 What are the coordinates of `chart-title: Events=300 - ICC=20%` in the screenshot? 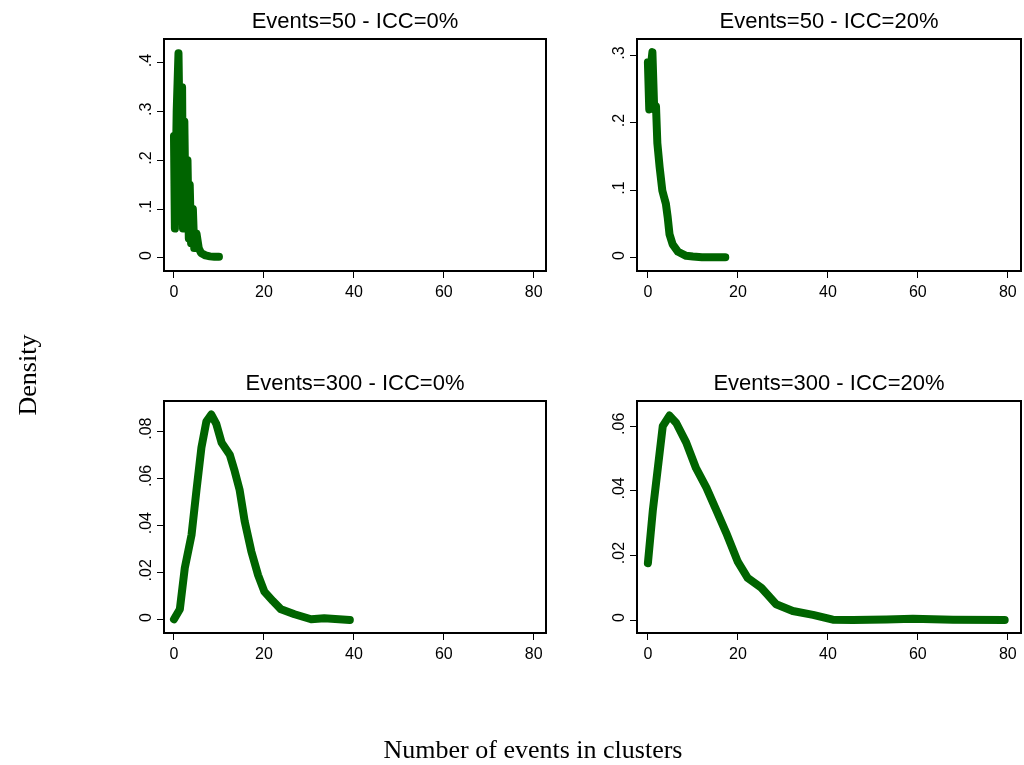 It's located at (829, 382).